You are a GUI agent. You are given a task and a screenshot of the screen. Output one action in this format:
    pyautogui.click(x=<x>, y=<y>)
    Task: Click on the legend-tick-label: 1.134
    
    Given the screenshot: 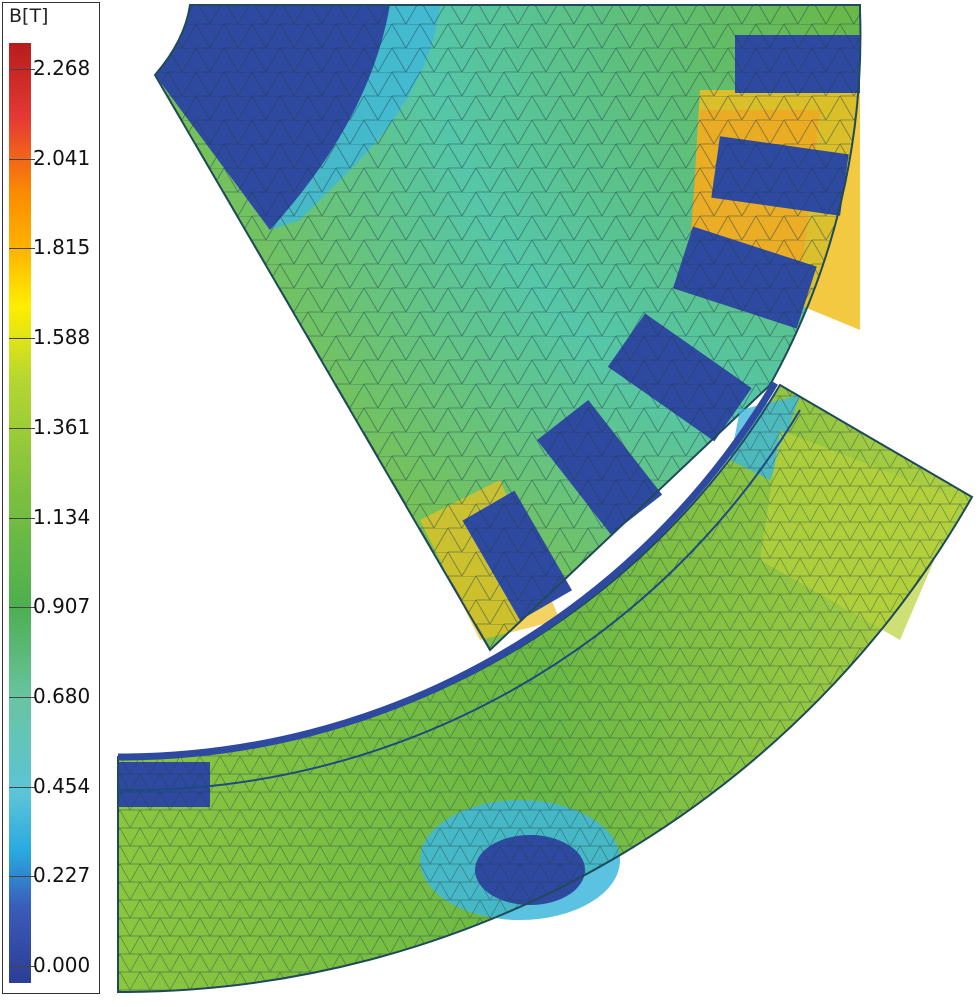 What is the action you would take?
    pyautogui.click(x=62, y=516)
    